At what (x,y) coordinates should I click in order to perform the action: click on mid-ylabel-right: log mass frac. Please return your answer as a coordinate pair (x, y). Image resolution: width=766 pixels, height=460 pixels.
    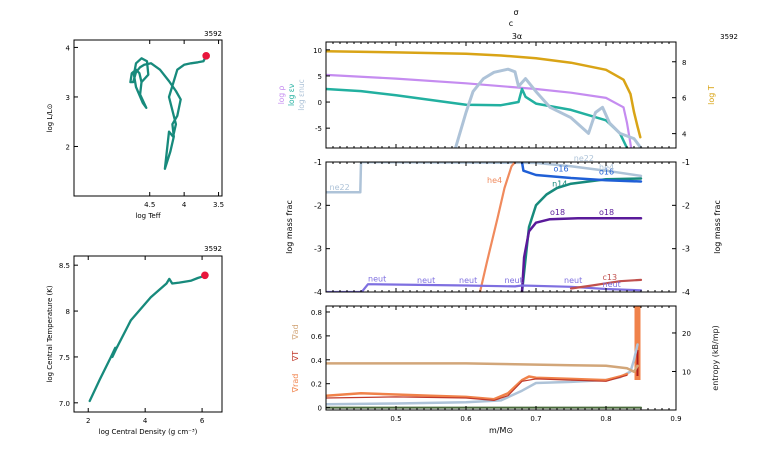
    Looking at the image, I should click on (717, 227).